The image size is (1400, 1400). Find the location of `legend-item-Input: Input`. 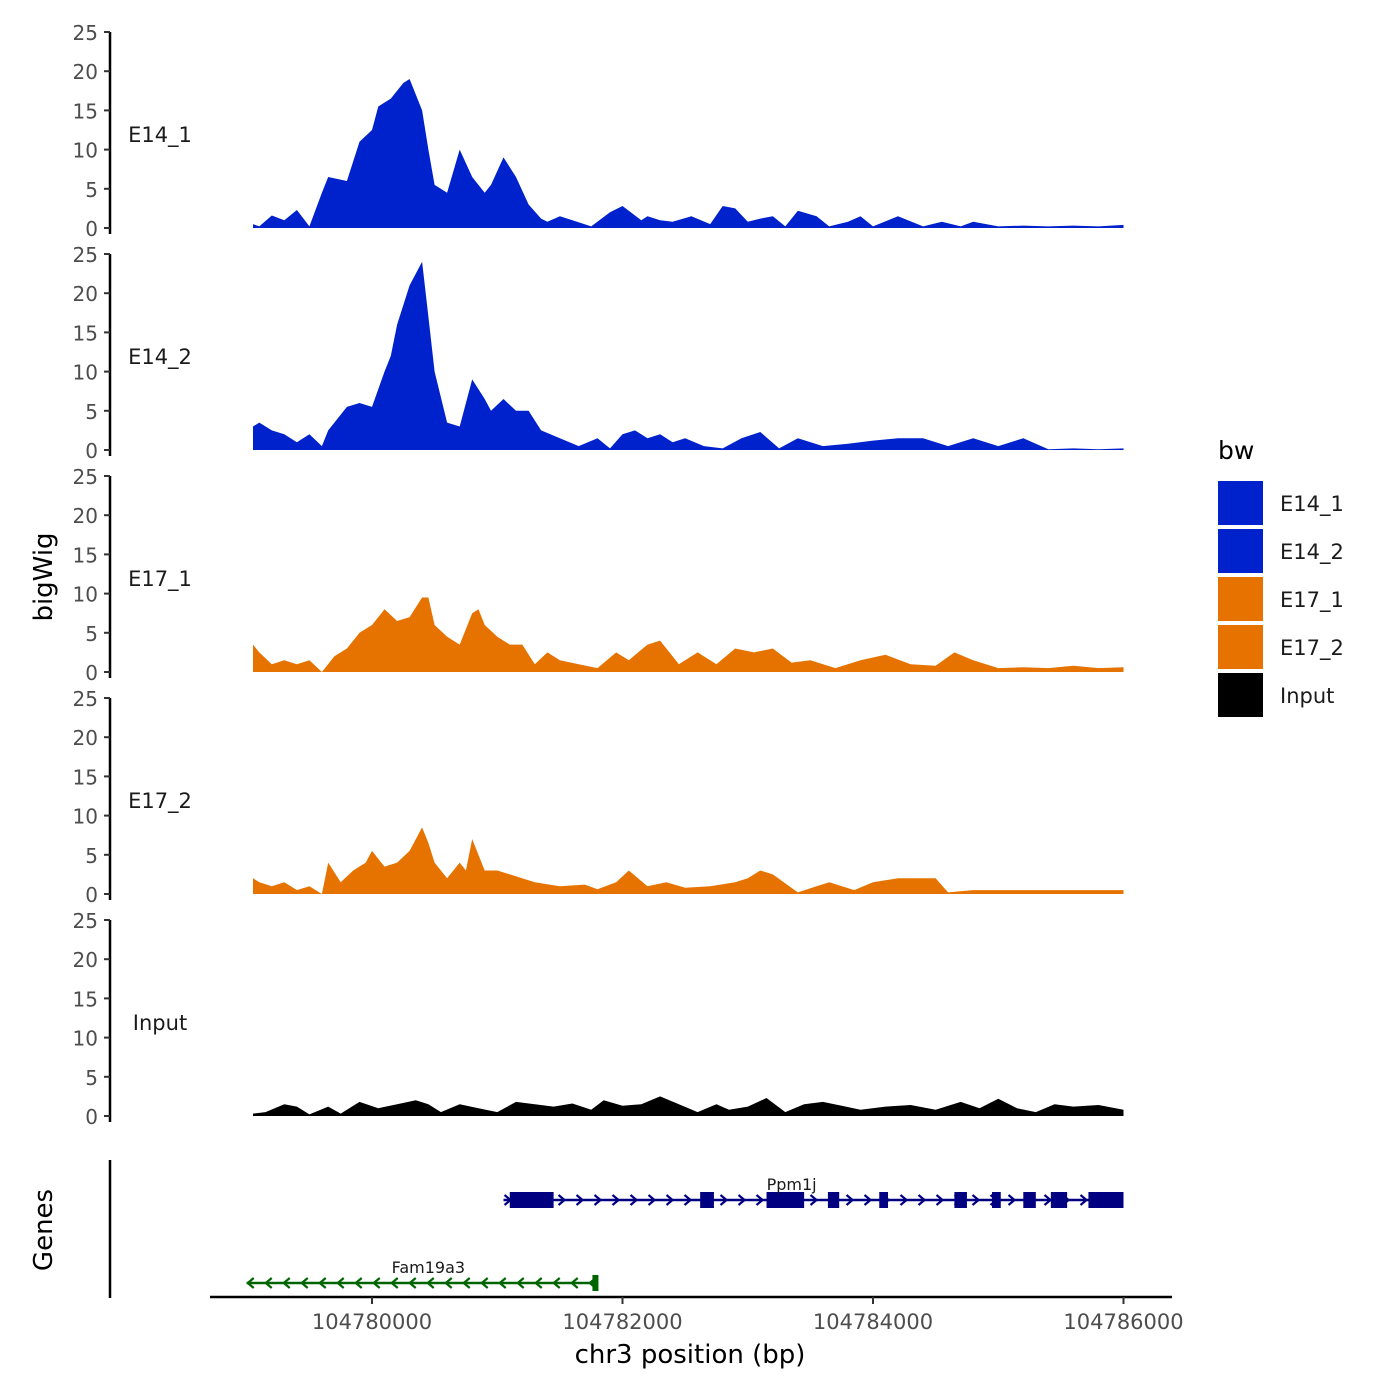

legend-item-Input: Input is located at coordinates (1276, 695).